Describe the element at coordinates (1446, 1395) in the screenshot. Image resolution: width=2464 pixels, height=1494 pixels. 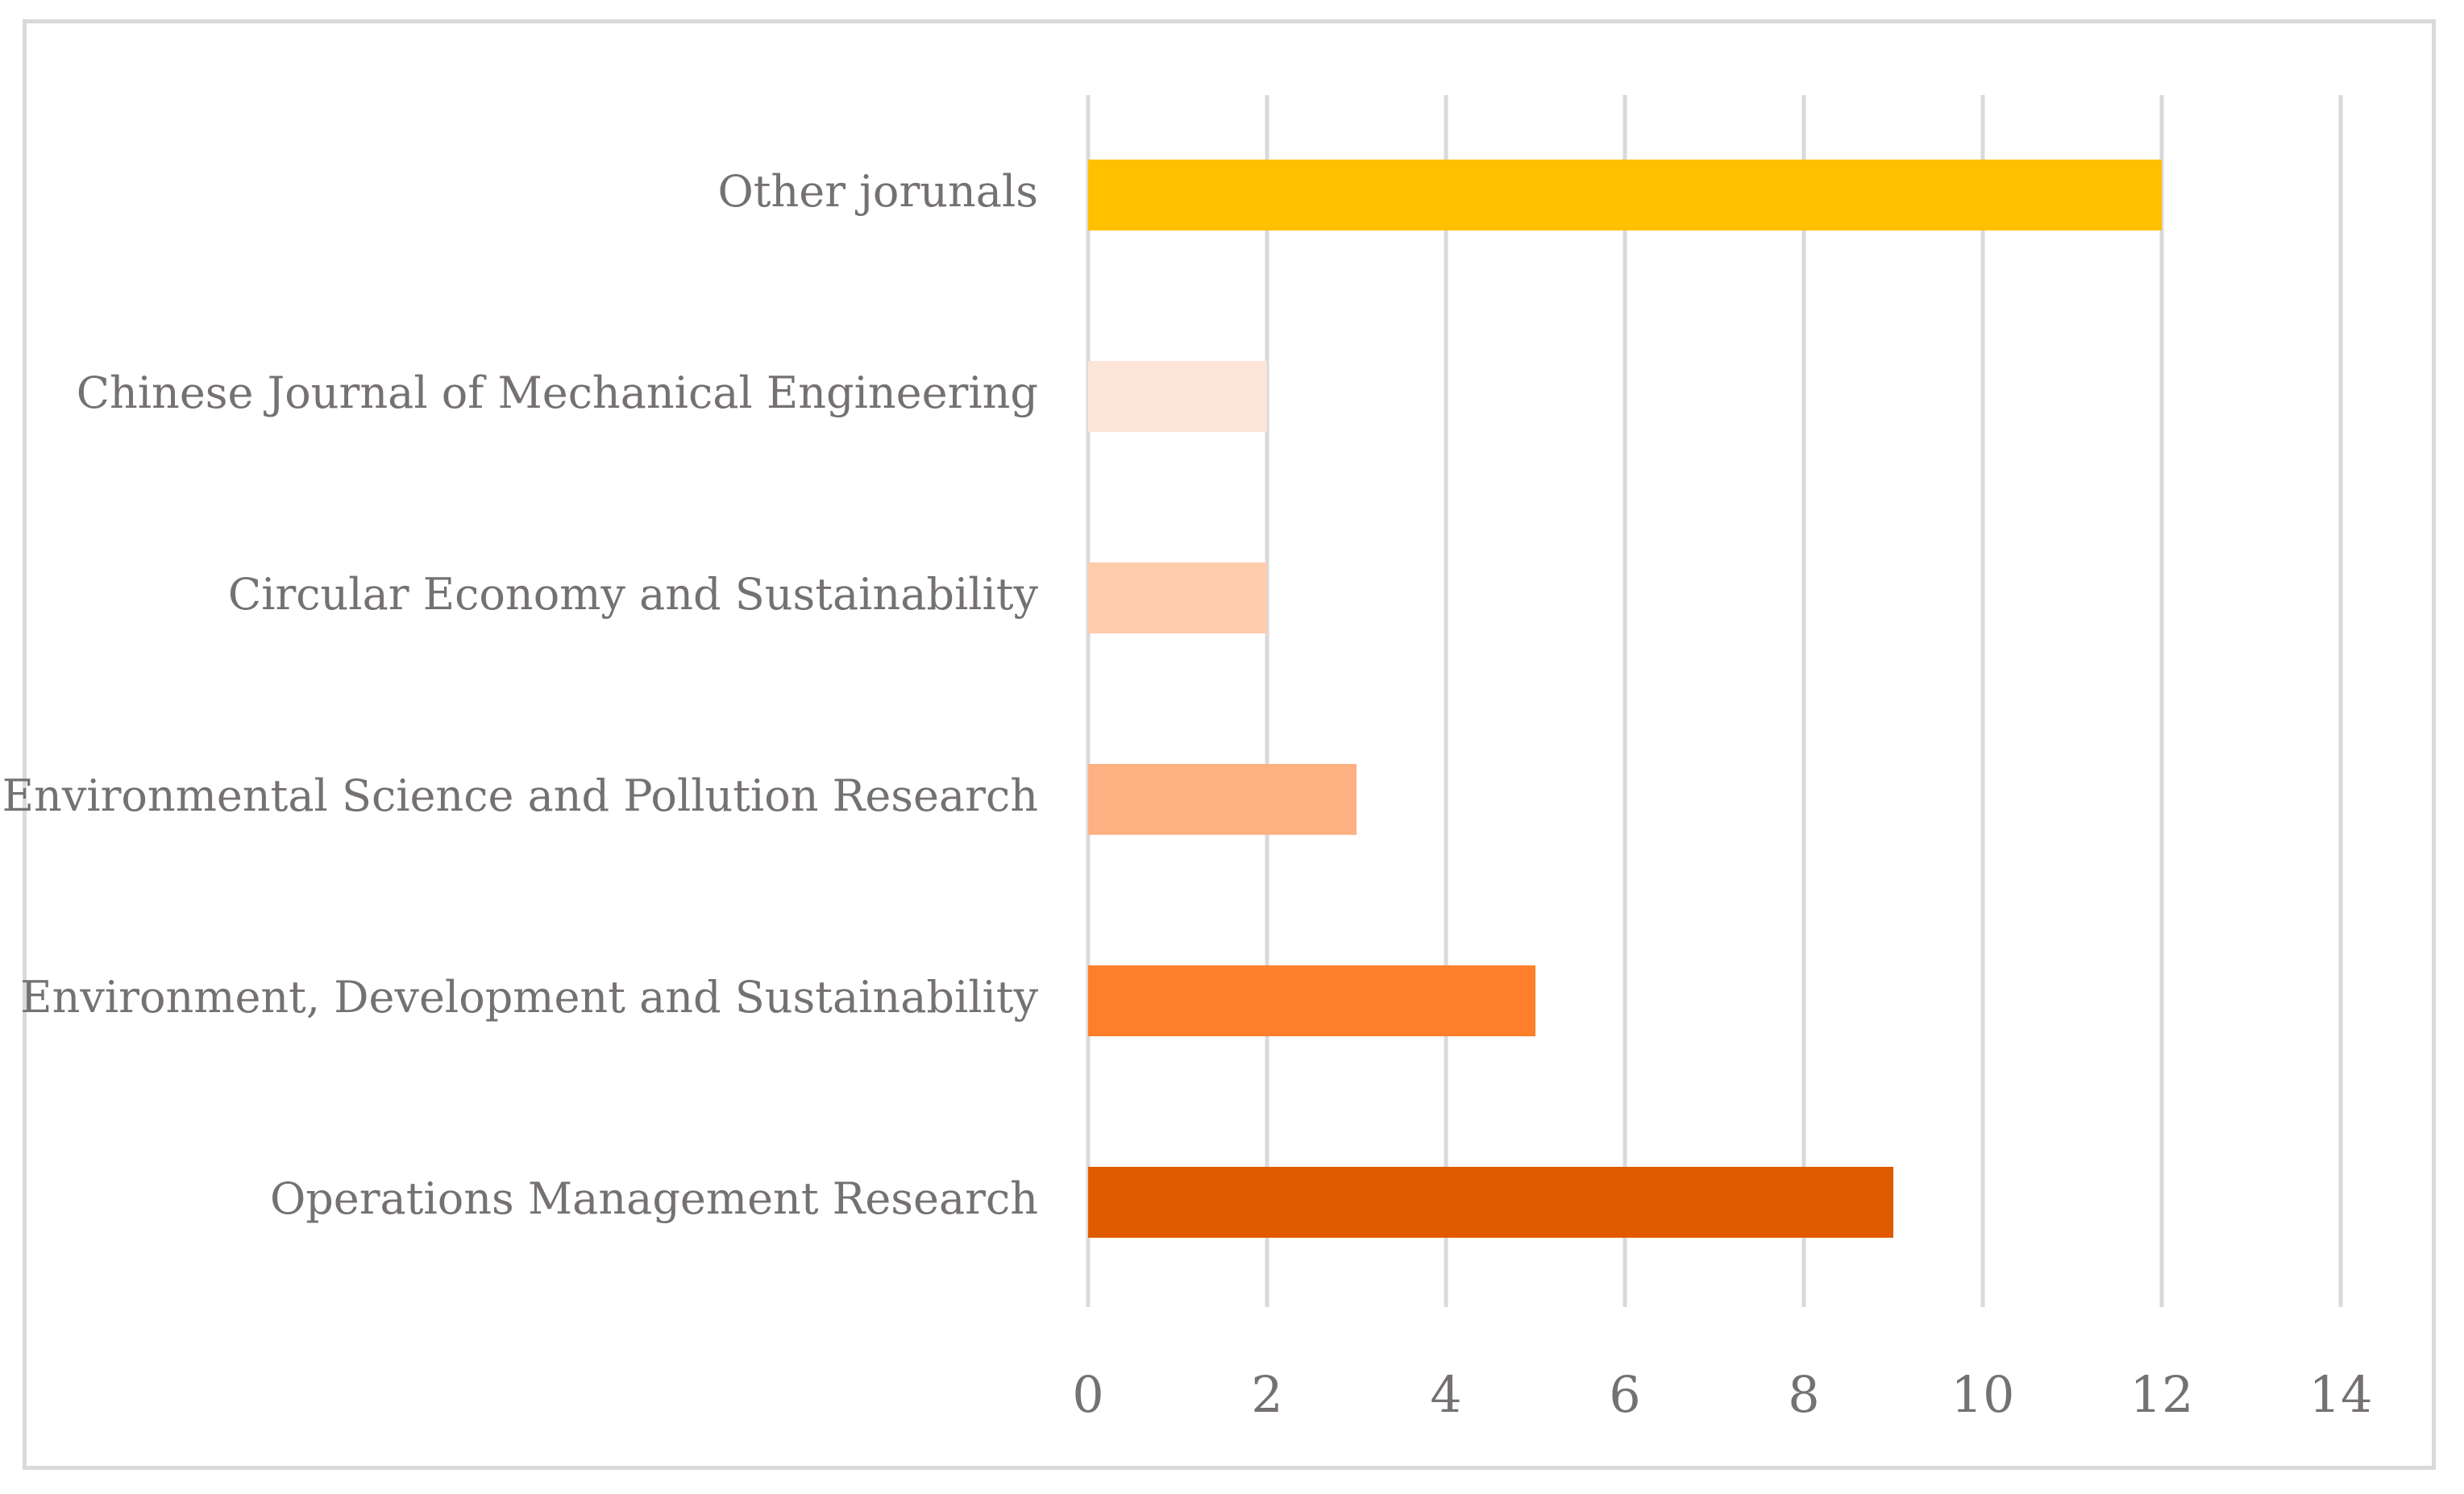
I see `x-tick-label: 4` at that location.